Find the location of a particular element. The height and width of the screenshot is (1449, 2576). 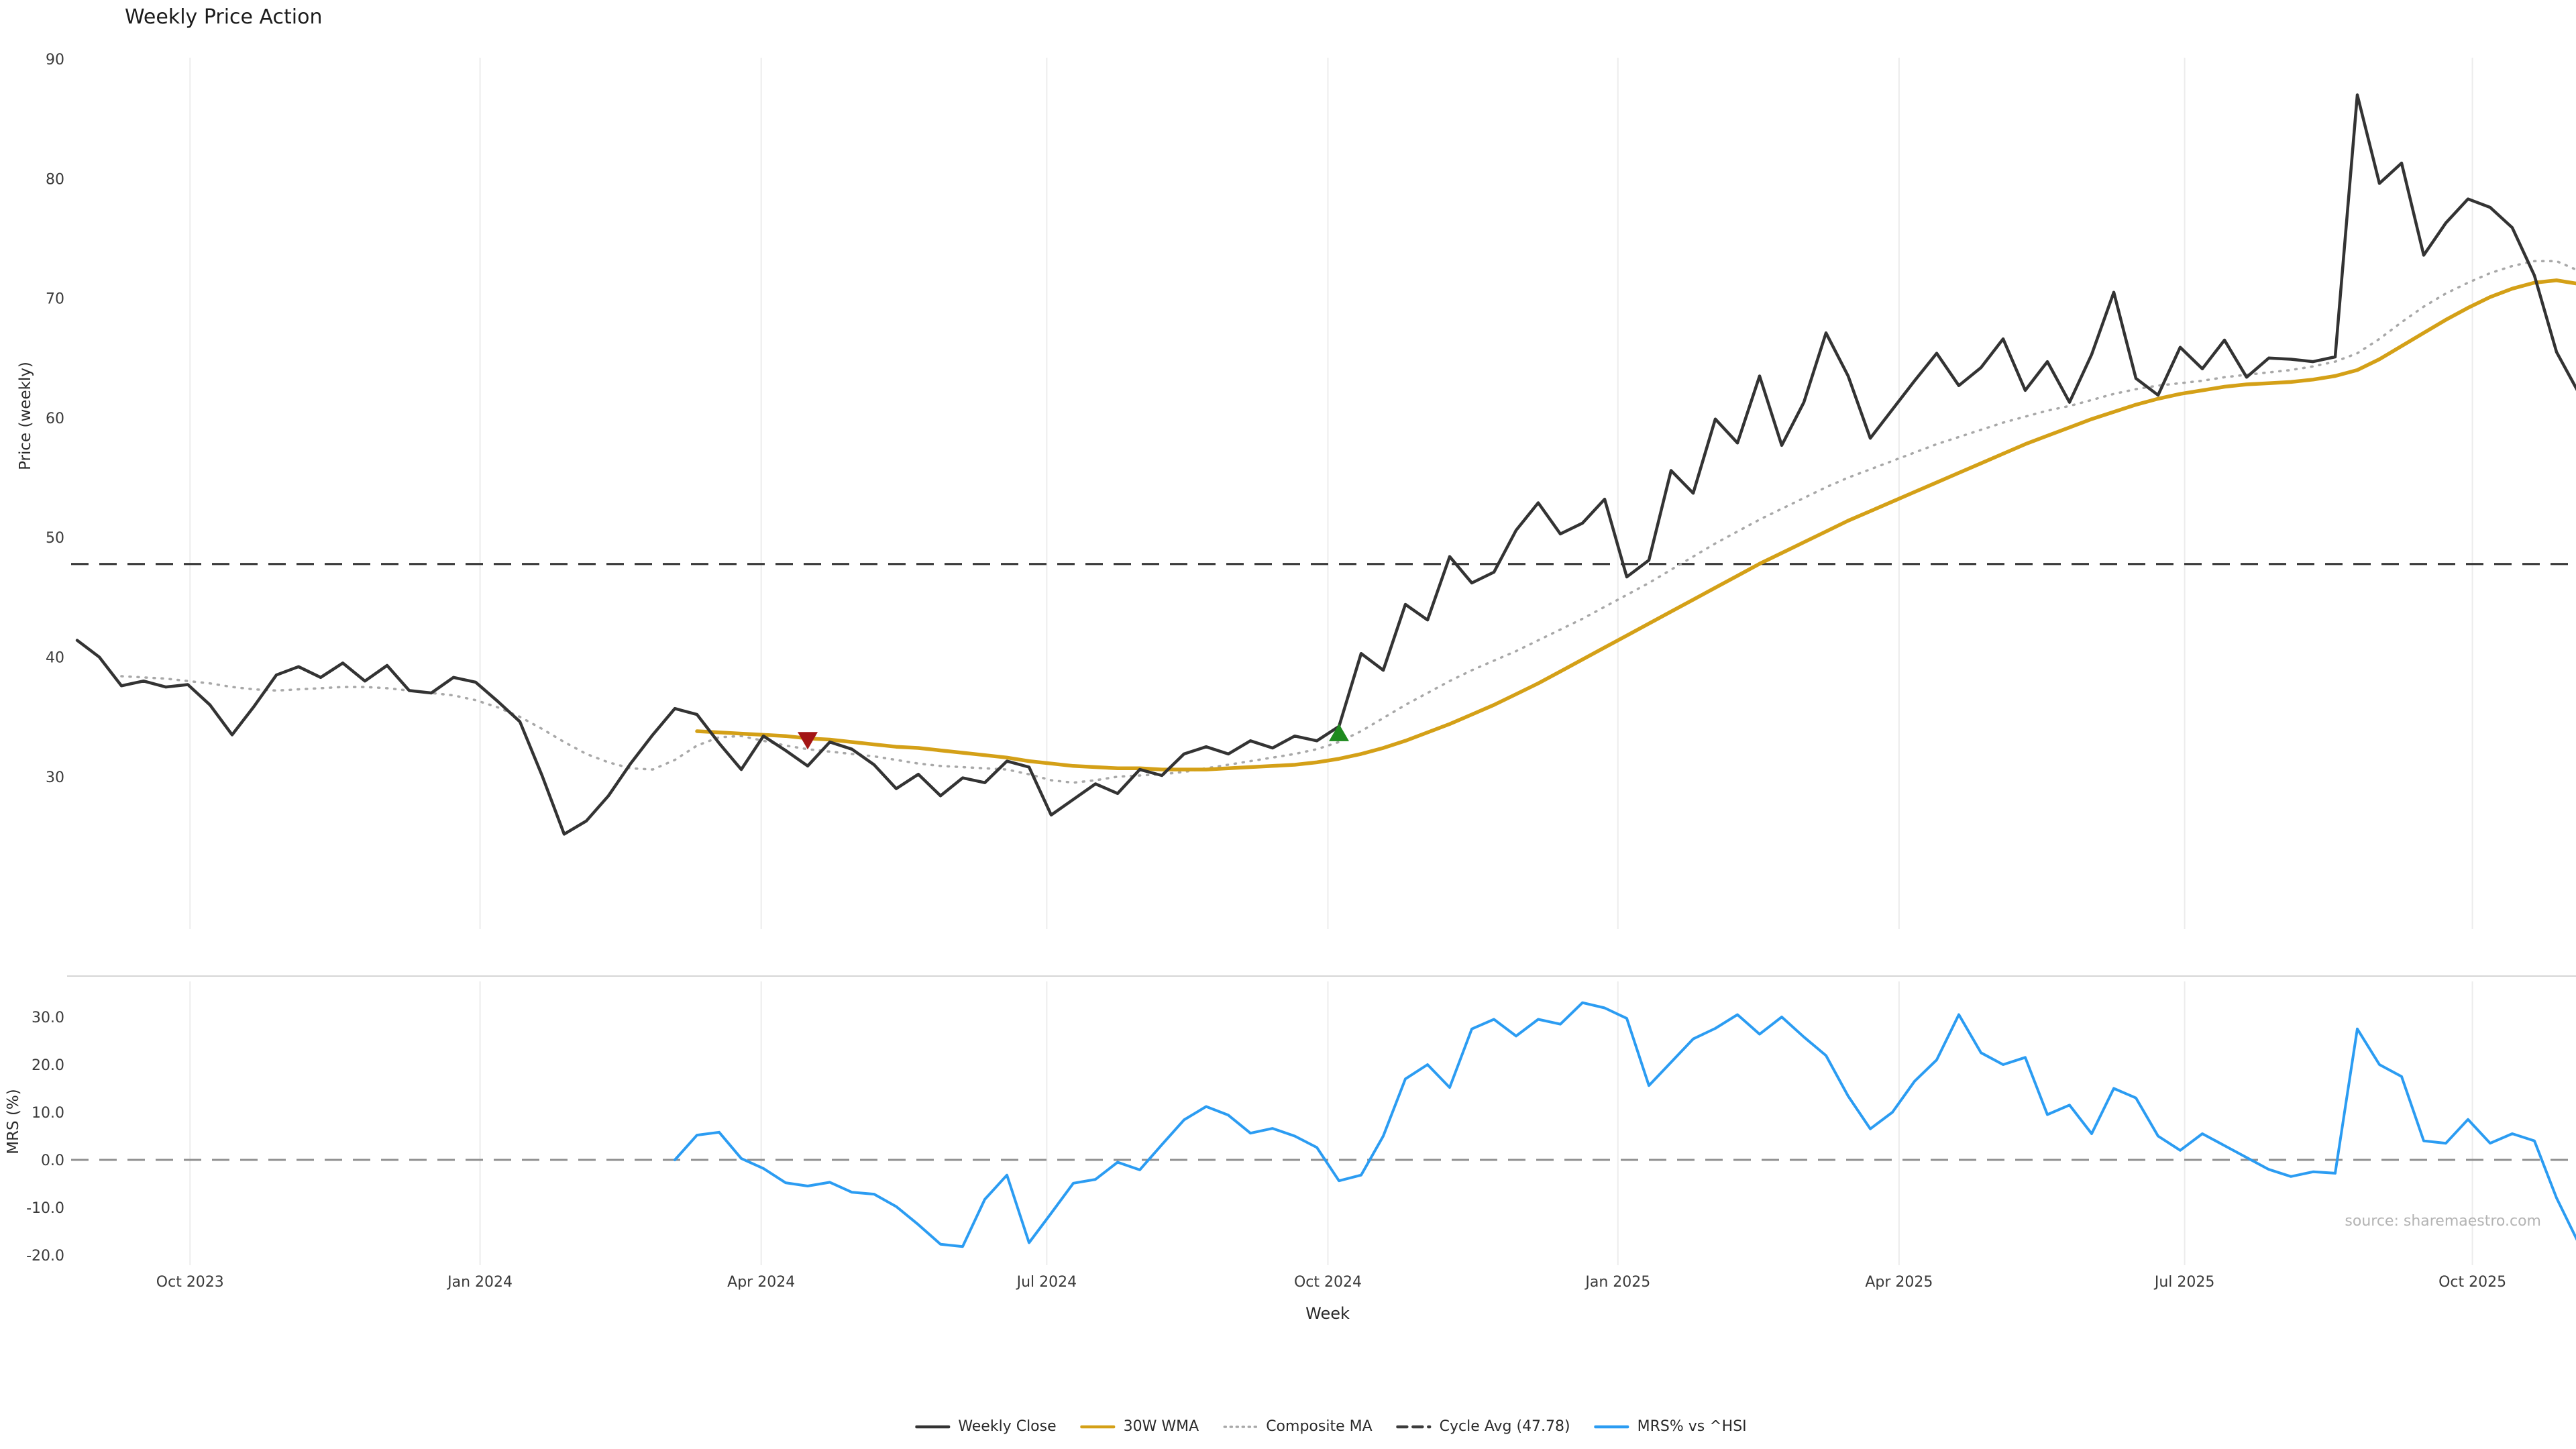

x-tick-label: Jan 2025 is located at coordinates (1617, 1282).